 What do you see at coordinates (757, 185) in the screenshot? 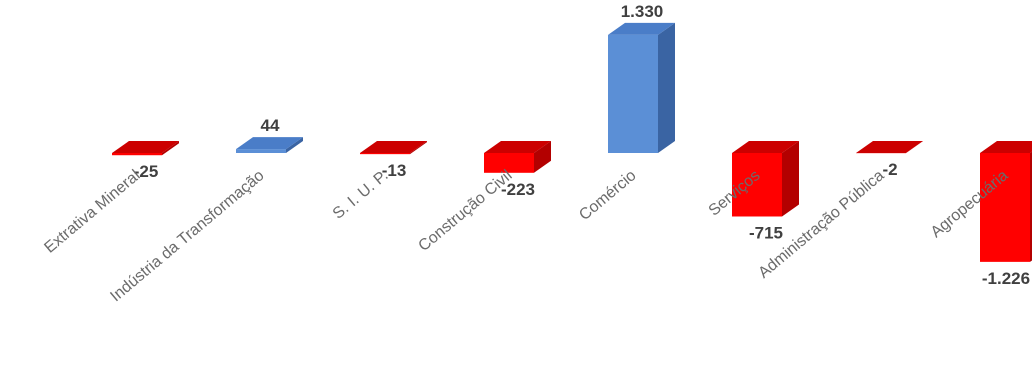
I see `bar-front-servicos` at bounding box center [757, 185].